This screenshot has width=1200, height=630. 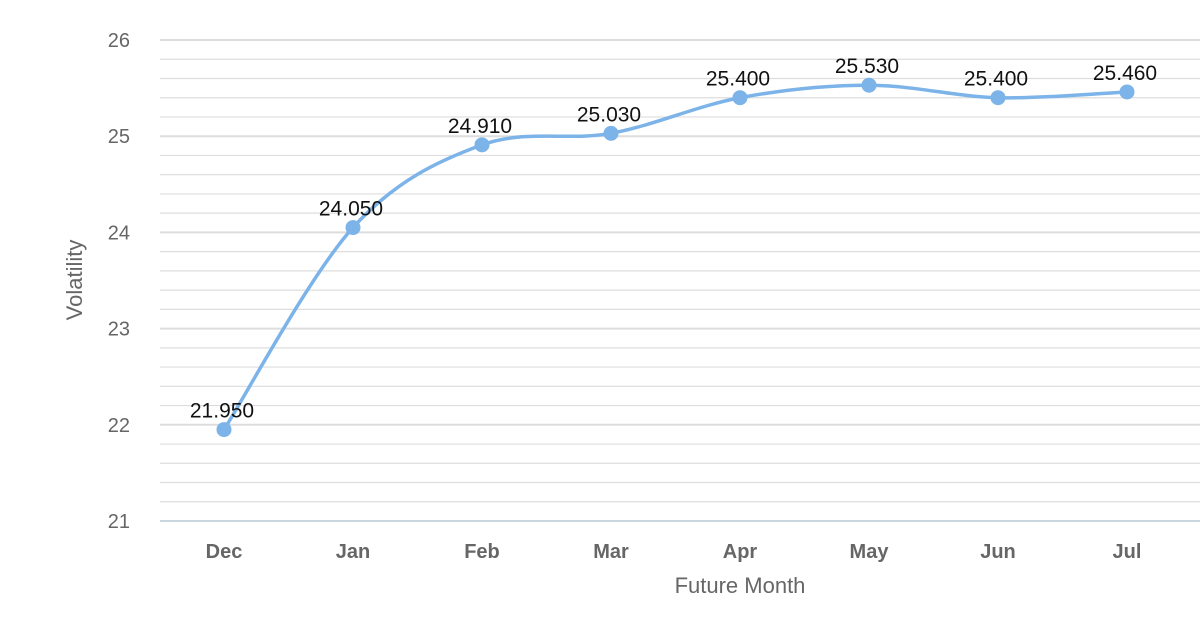 I want to click on y-tick-label: 24, so click(x=119, y=233).